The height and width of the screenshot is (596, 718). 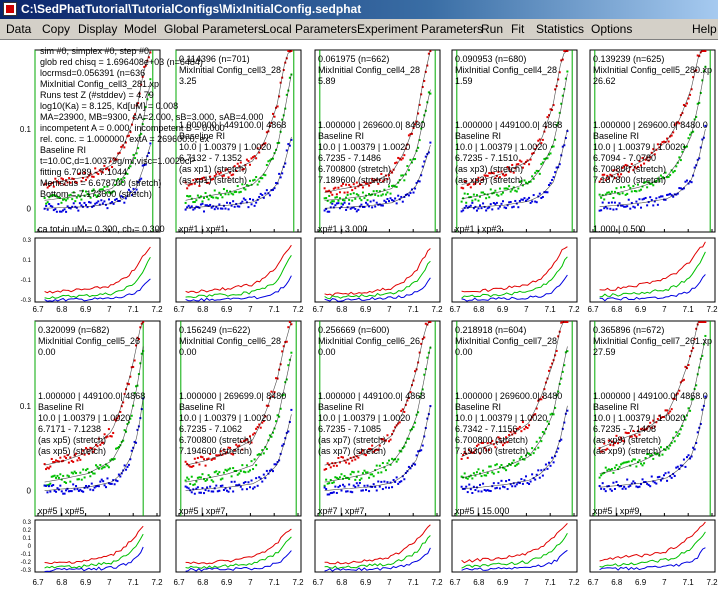 I want to click on panel-cell6_2-point-red, so click(x=395, y=427).